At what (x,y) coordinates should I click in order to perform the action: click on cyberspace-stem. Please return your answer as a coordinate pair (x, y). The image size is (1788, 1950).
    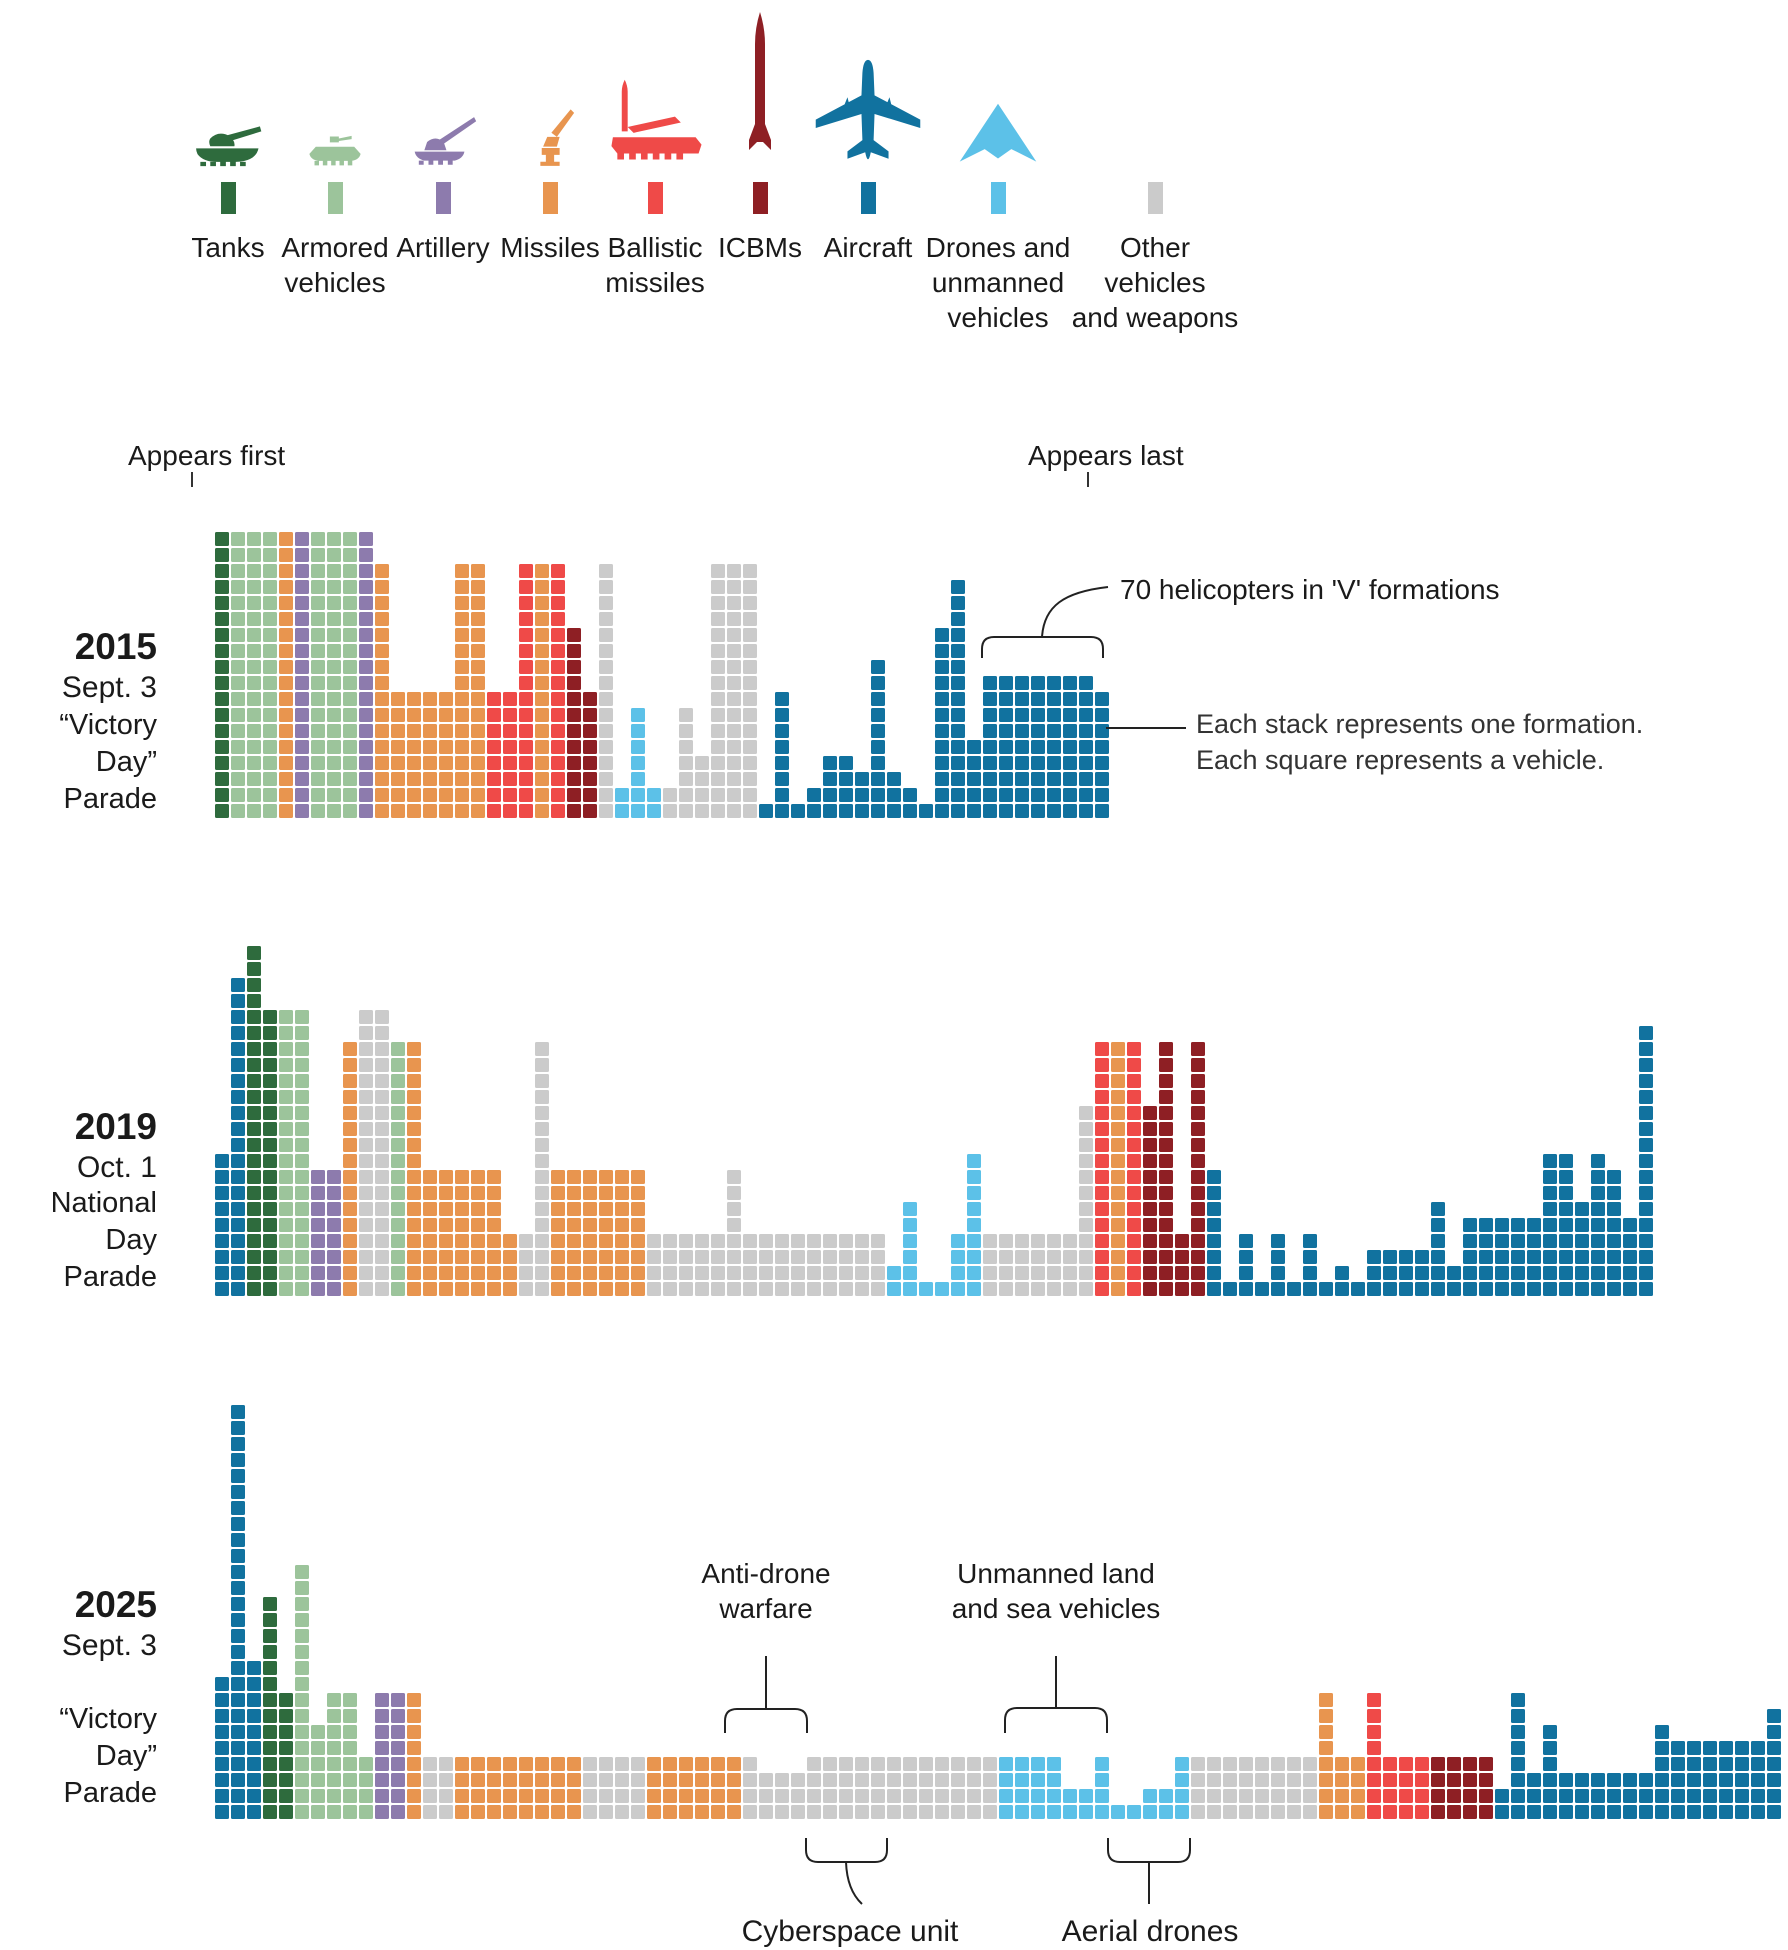
    Looking at the image, I should click on (854, 1883).